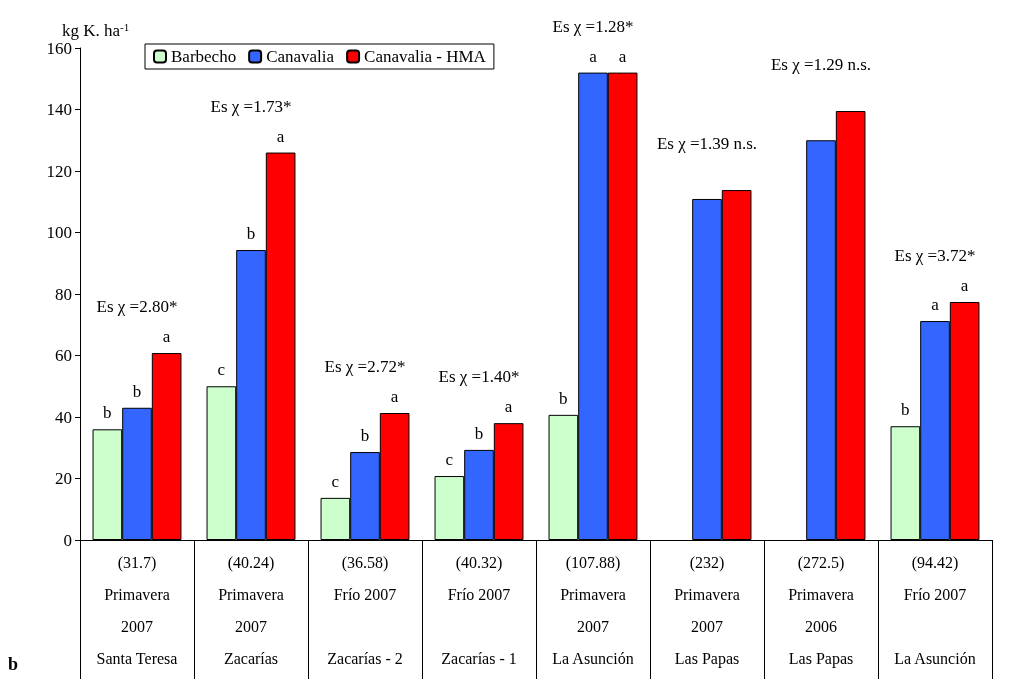  What do you see at coordinates (821, 610) in the screenshot?
I see `x-tick-label: (272.5) Primavera 2006 Las Papas` at bounding box center [821, 610].